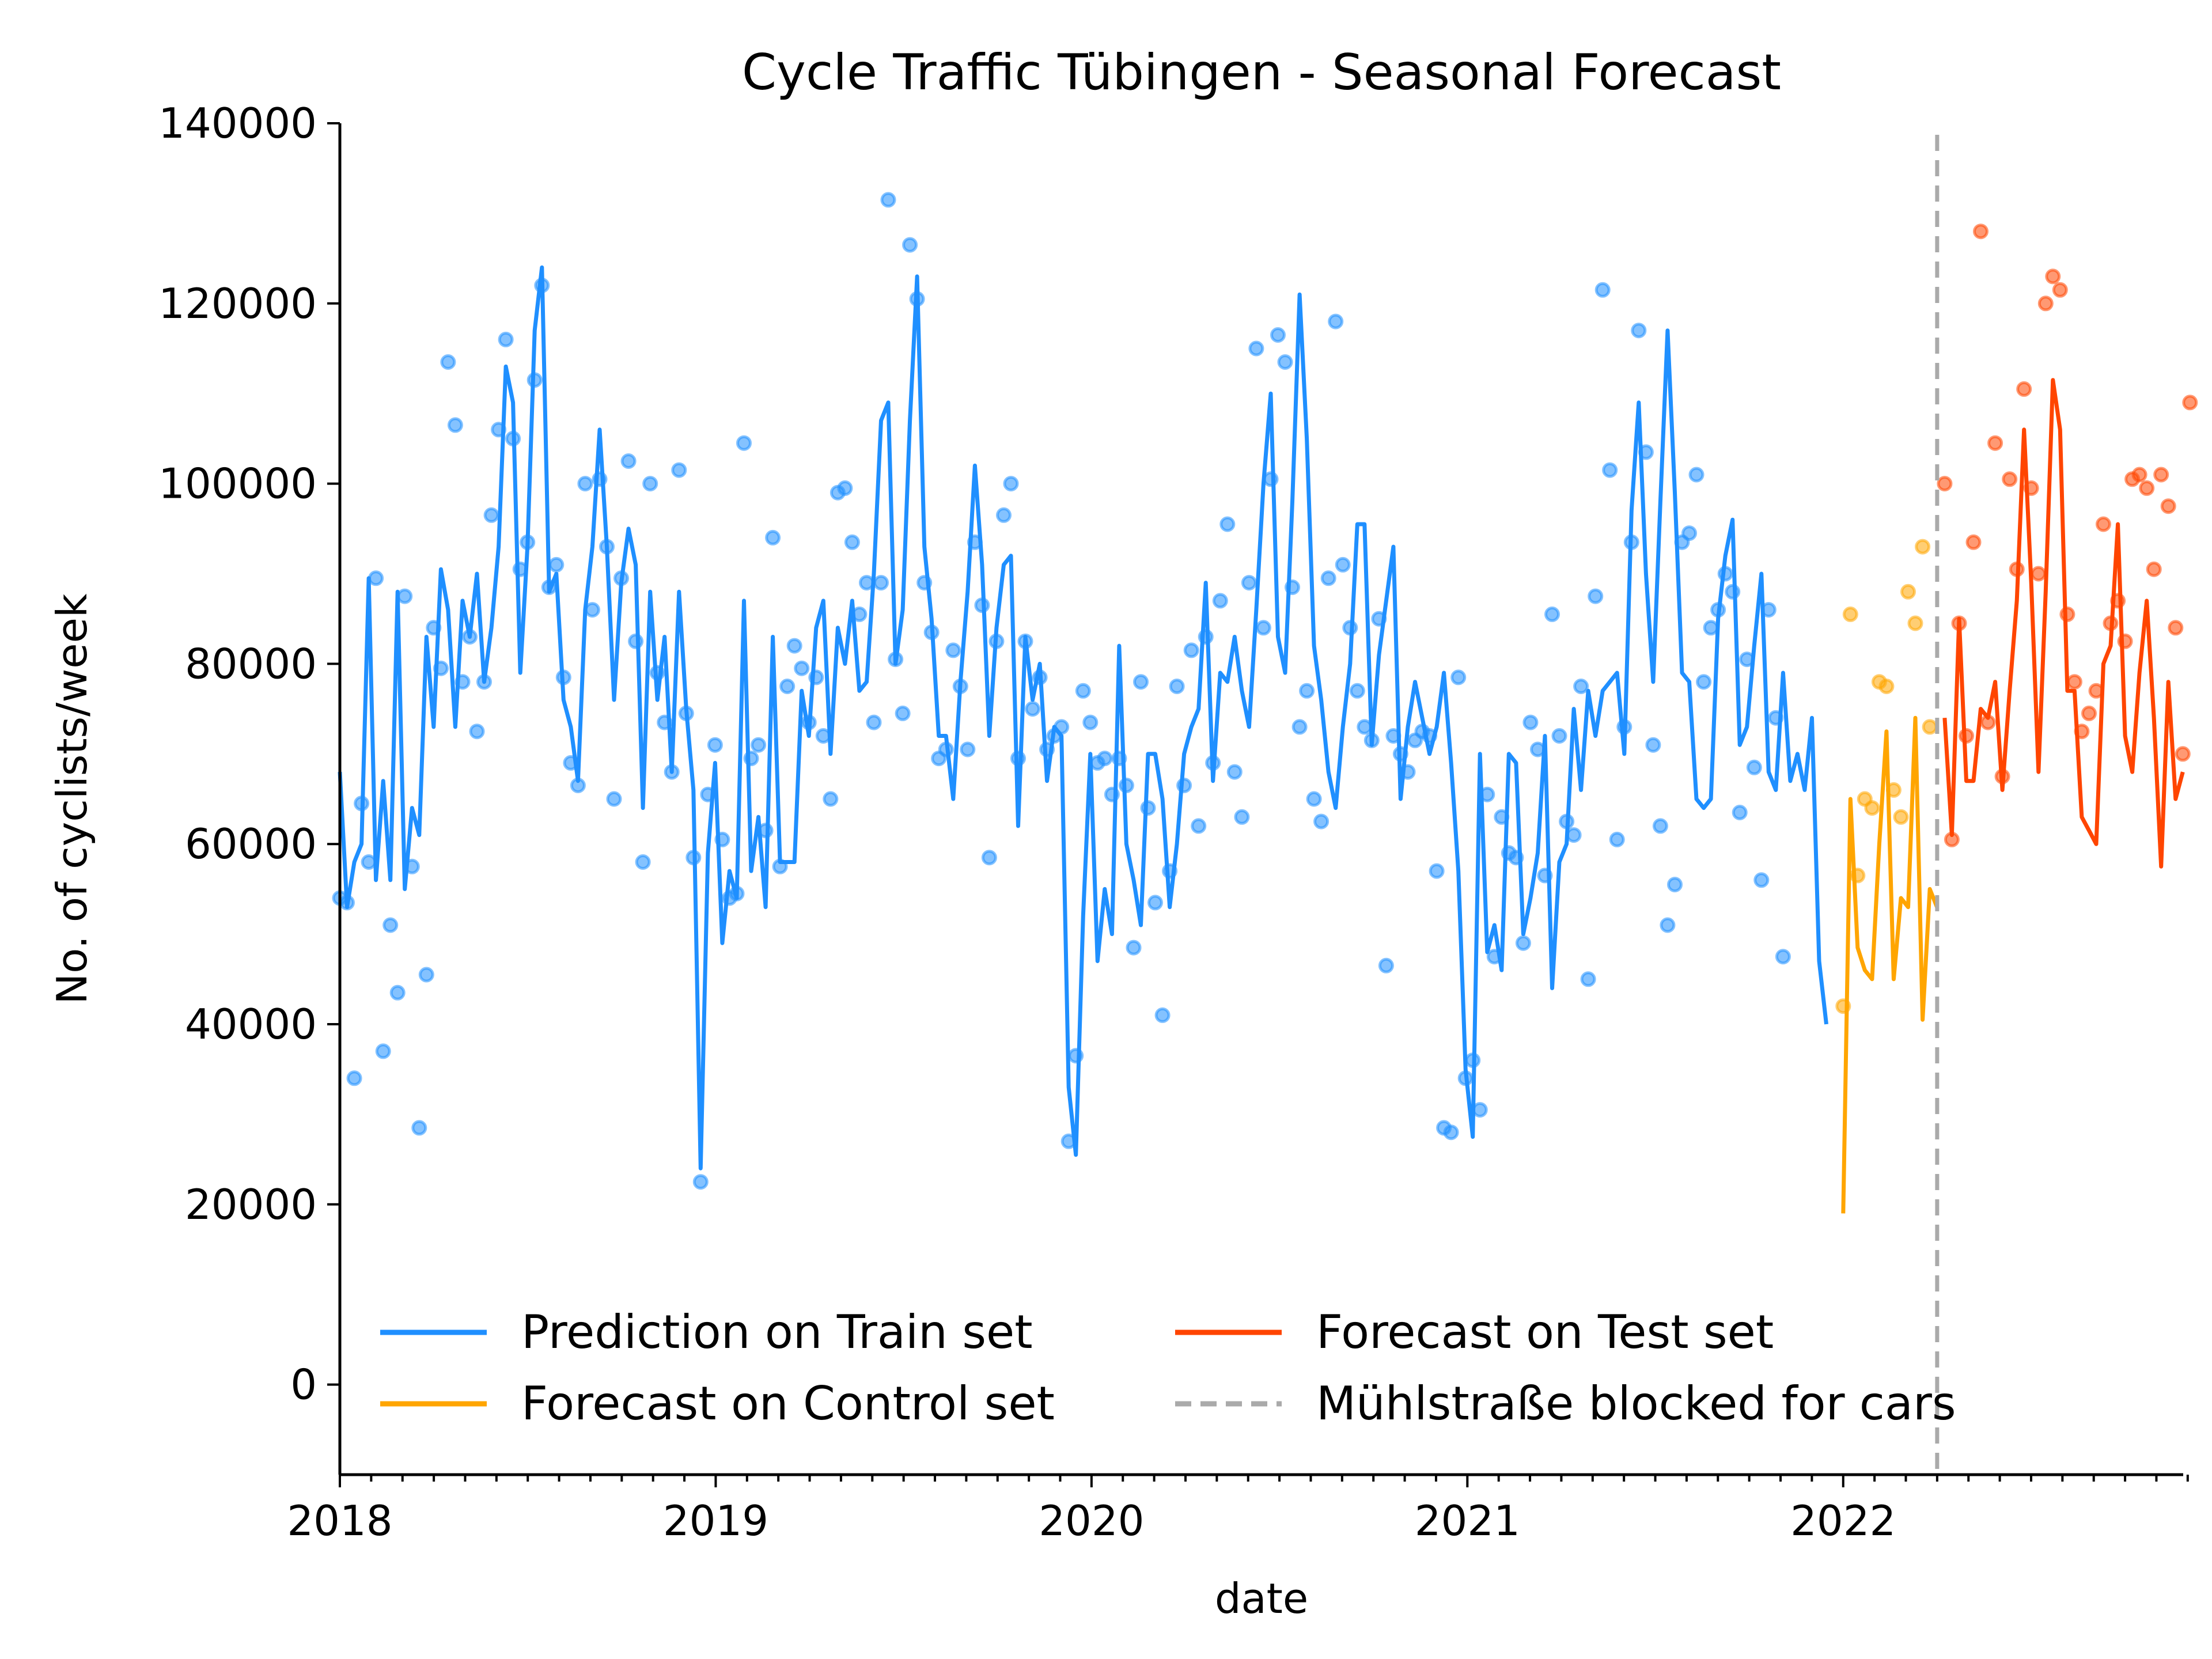 The image size is (2212, 1659). Describe the element at coordinates (1636, 1403) in the screenshot. I see `legend-label-blocked: Mühlstraße blocked for cars` at that location.